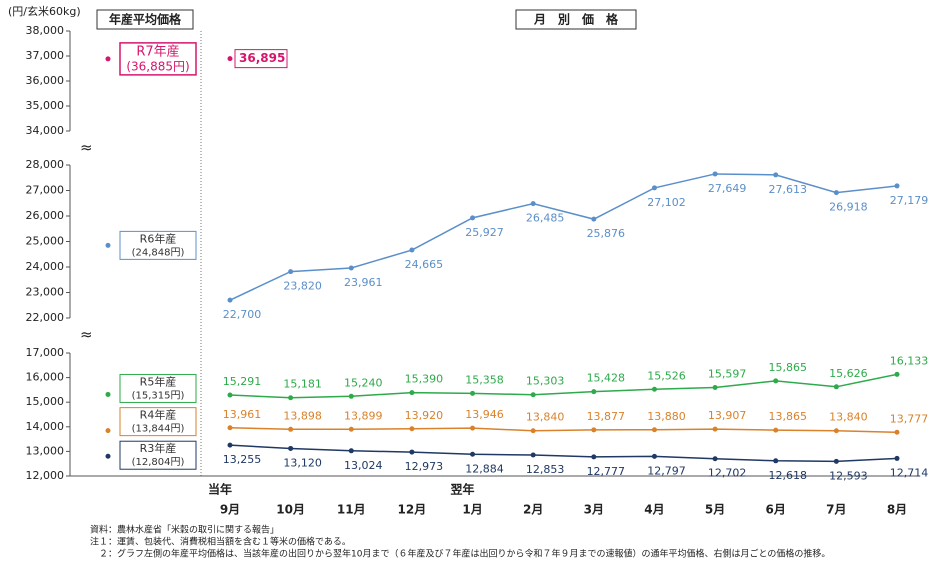 This screenshot has height=587, width=949. Describe the element at coordinates (158, 448) in the screenshot. I see `legend-name: R3年産` at that location.